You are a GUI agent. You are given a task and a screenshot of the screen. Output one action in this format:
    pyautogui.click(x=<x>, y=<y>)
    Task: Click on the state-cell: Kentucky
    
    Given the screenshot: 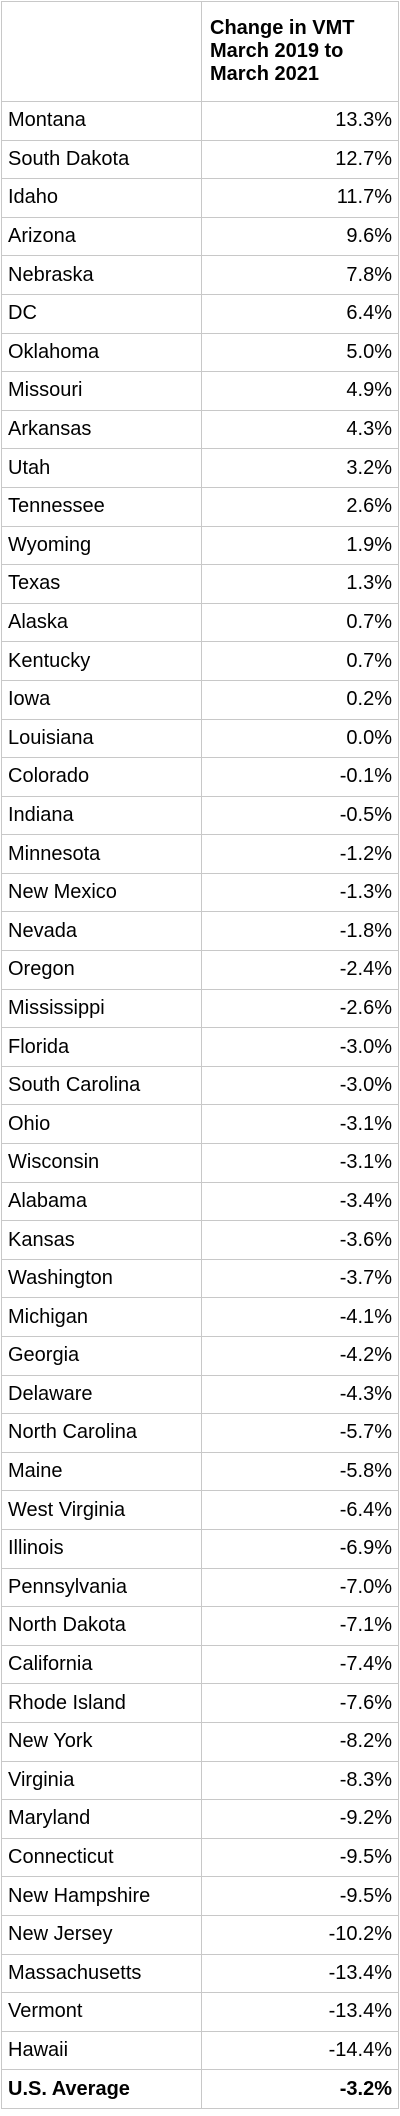 What is the action you would take?
    pyautogui.click(x=101, y=661)
    